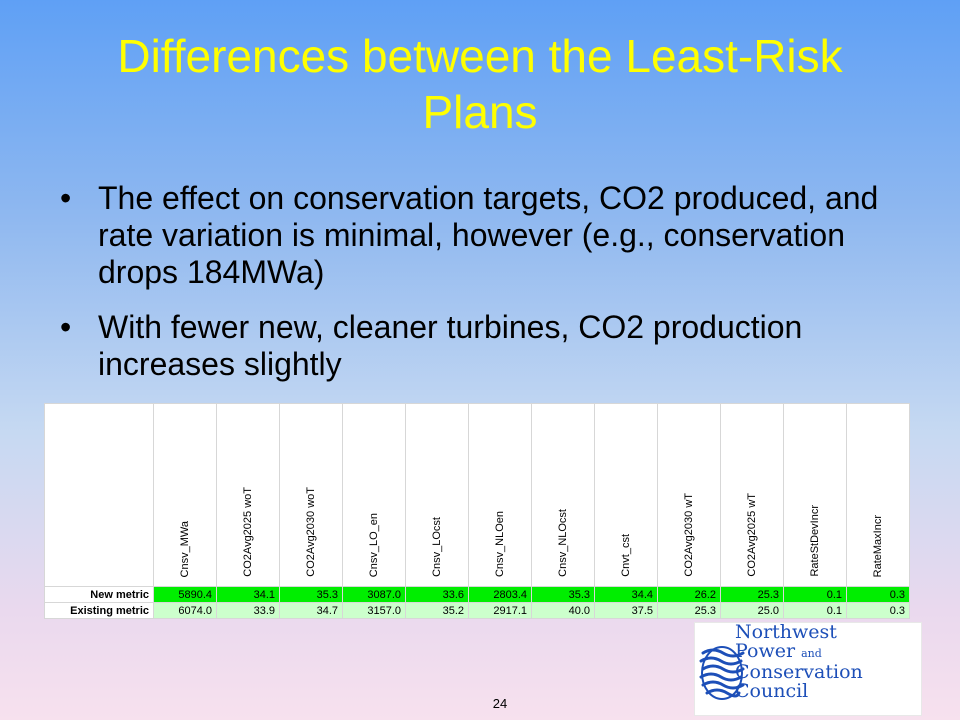  I want to click on table-cell: 34.1, so click(248, 594).